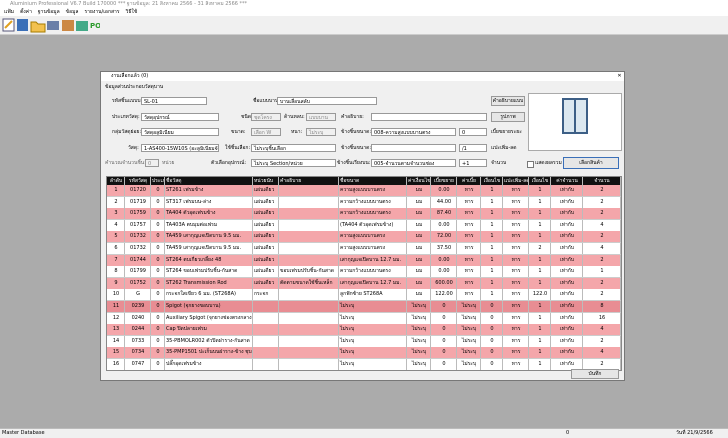 Image resolution: width=728 pixels, height=438 pixels. What do you see at coordinates (131, 12) in the screenshot?
I see `menu-item: วิธีใช้` at bounding box center [131, 12].